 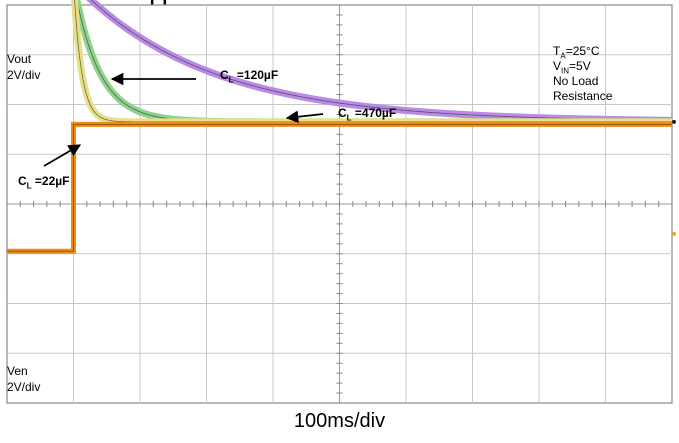 I want to click on vout-channel-name: Vout, so click(x=19, y=59).